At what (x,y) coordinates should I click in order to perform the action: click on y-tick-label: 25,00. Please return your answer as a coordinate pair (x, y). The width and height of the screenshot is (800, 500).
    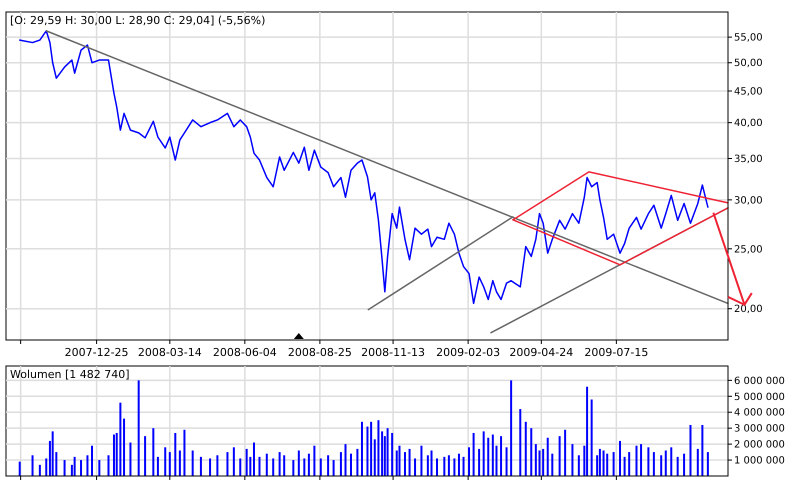
    Looking at the image, I should click on (748, 250).